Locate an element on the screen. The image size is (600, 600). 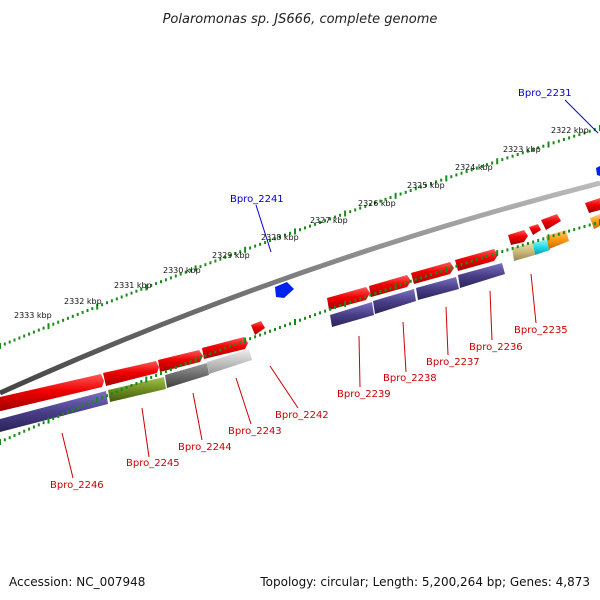
map-title: Polaromonas sp. JS666, complete genome is located at coordinates (300, 19).